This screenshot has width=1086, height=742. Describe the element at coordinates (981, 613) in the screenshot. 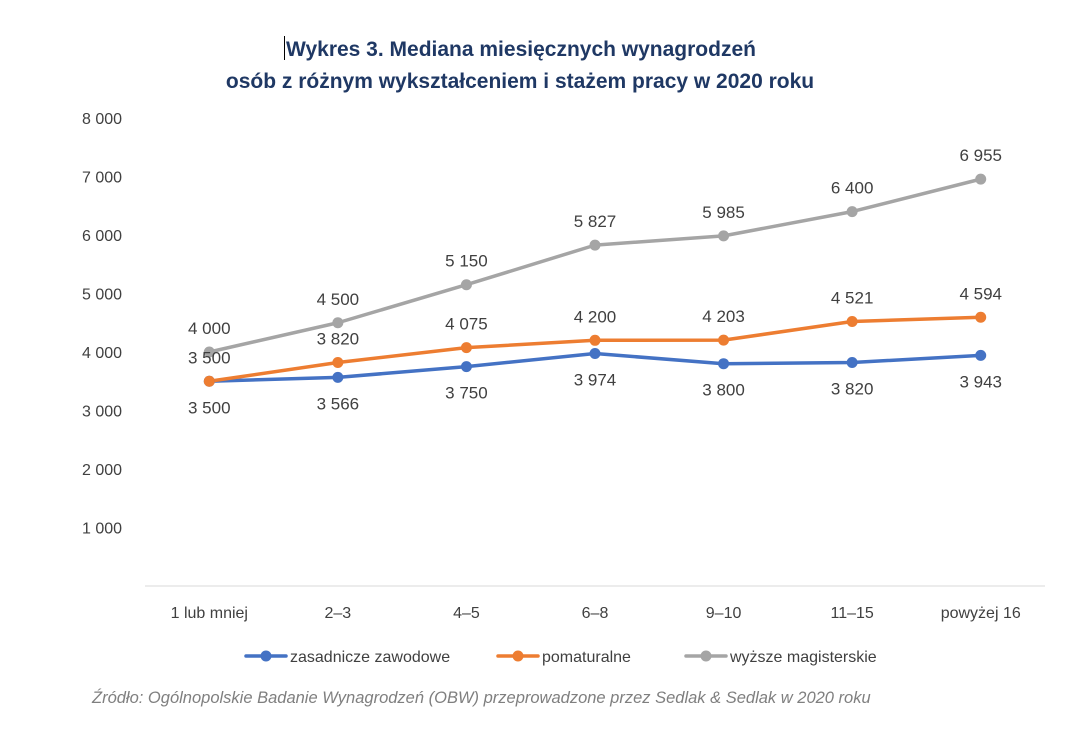

I see `x-tick-label: powyżej 16` at that location.